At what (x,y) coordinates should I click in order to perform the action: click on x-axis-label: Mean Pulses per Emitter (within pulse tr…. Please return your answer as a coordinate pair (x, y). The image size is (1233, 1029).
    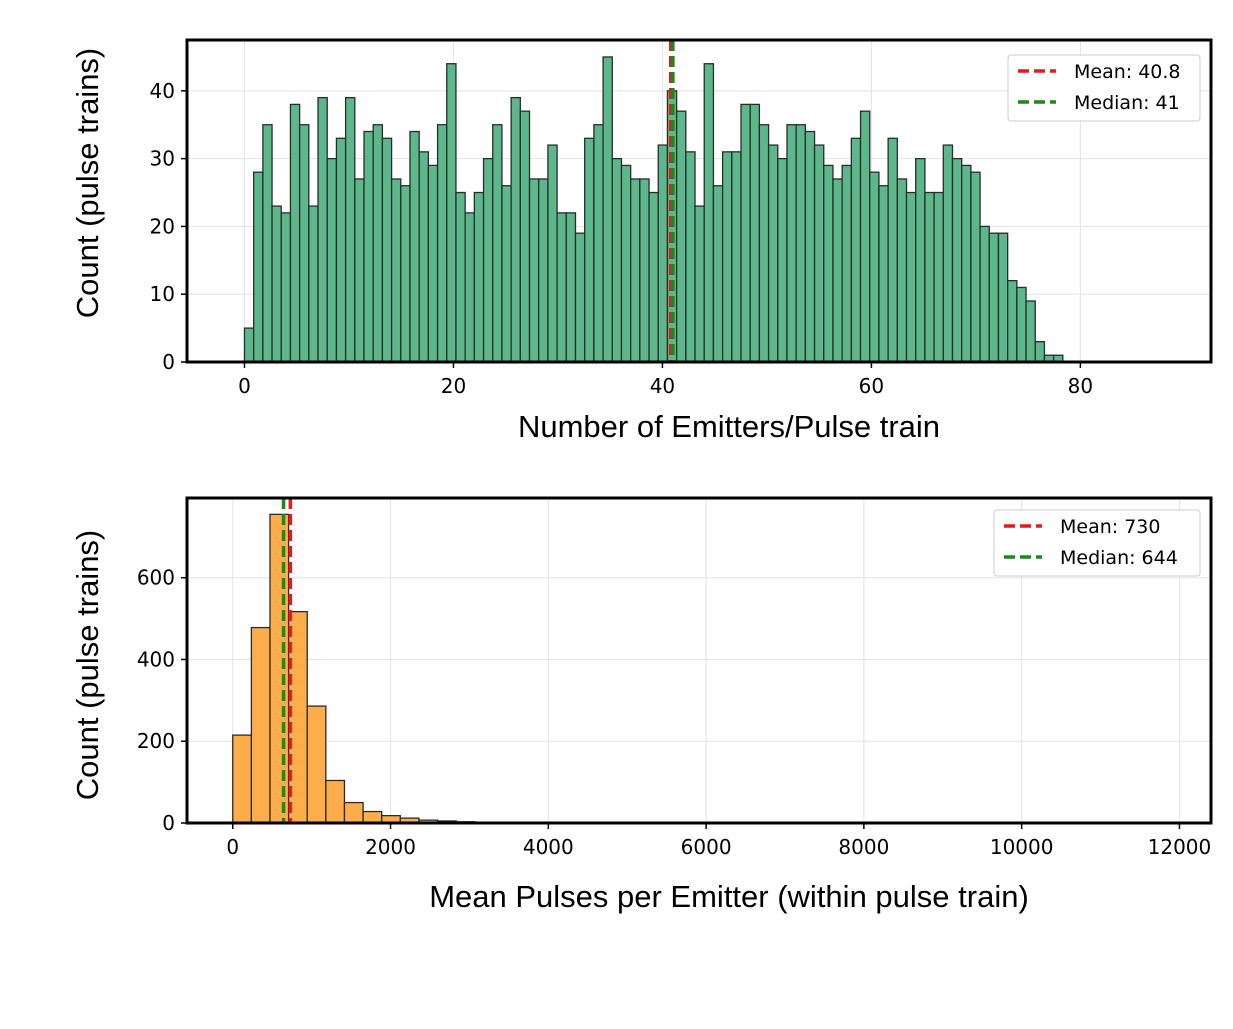
    Looking at the image, I should click on (729, 896).